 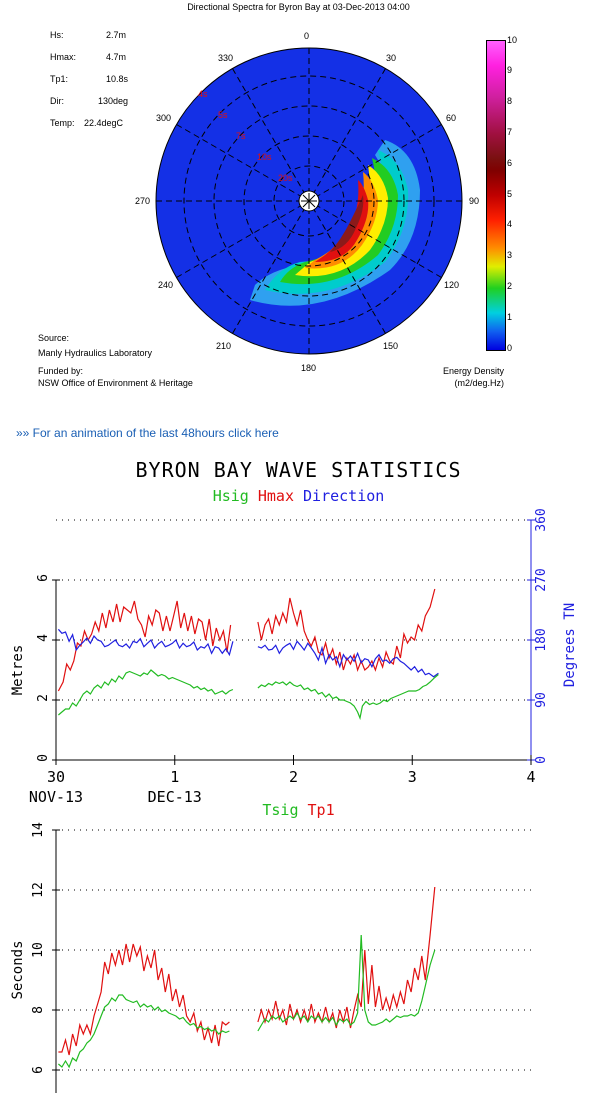 I want to click on legend-hmax: Hmax, so click(x=275, y=496).